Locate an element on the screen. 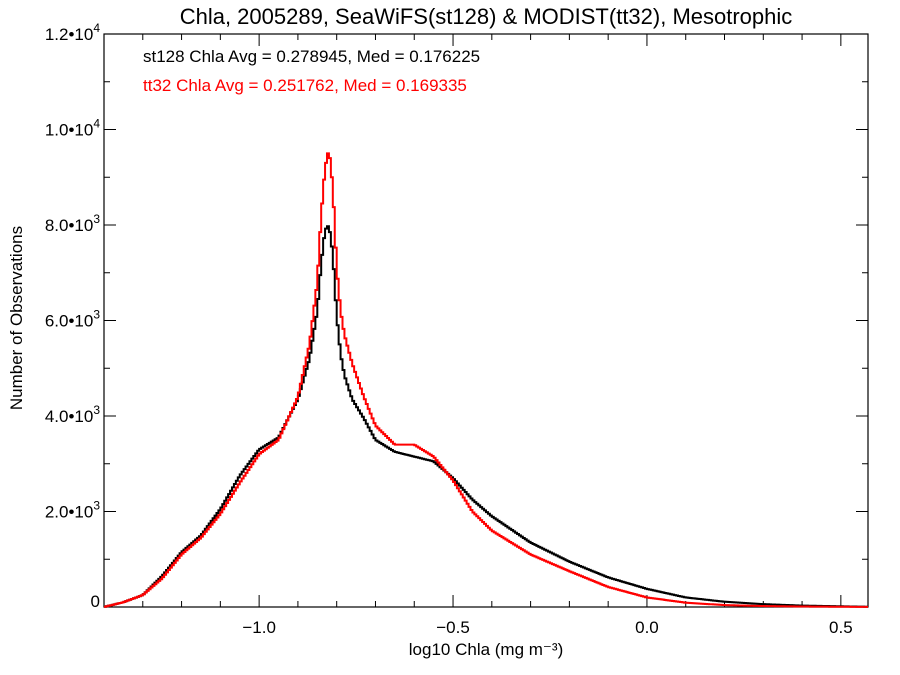 Image resolution: width=900 pixels, height=675 pixels. y-tick-label: 8.0•103 is located at coordinates (73, 223).